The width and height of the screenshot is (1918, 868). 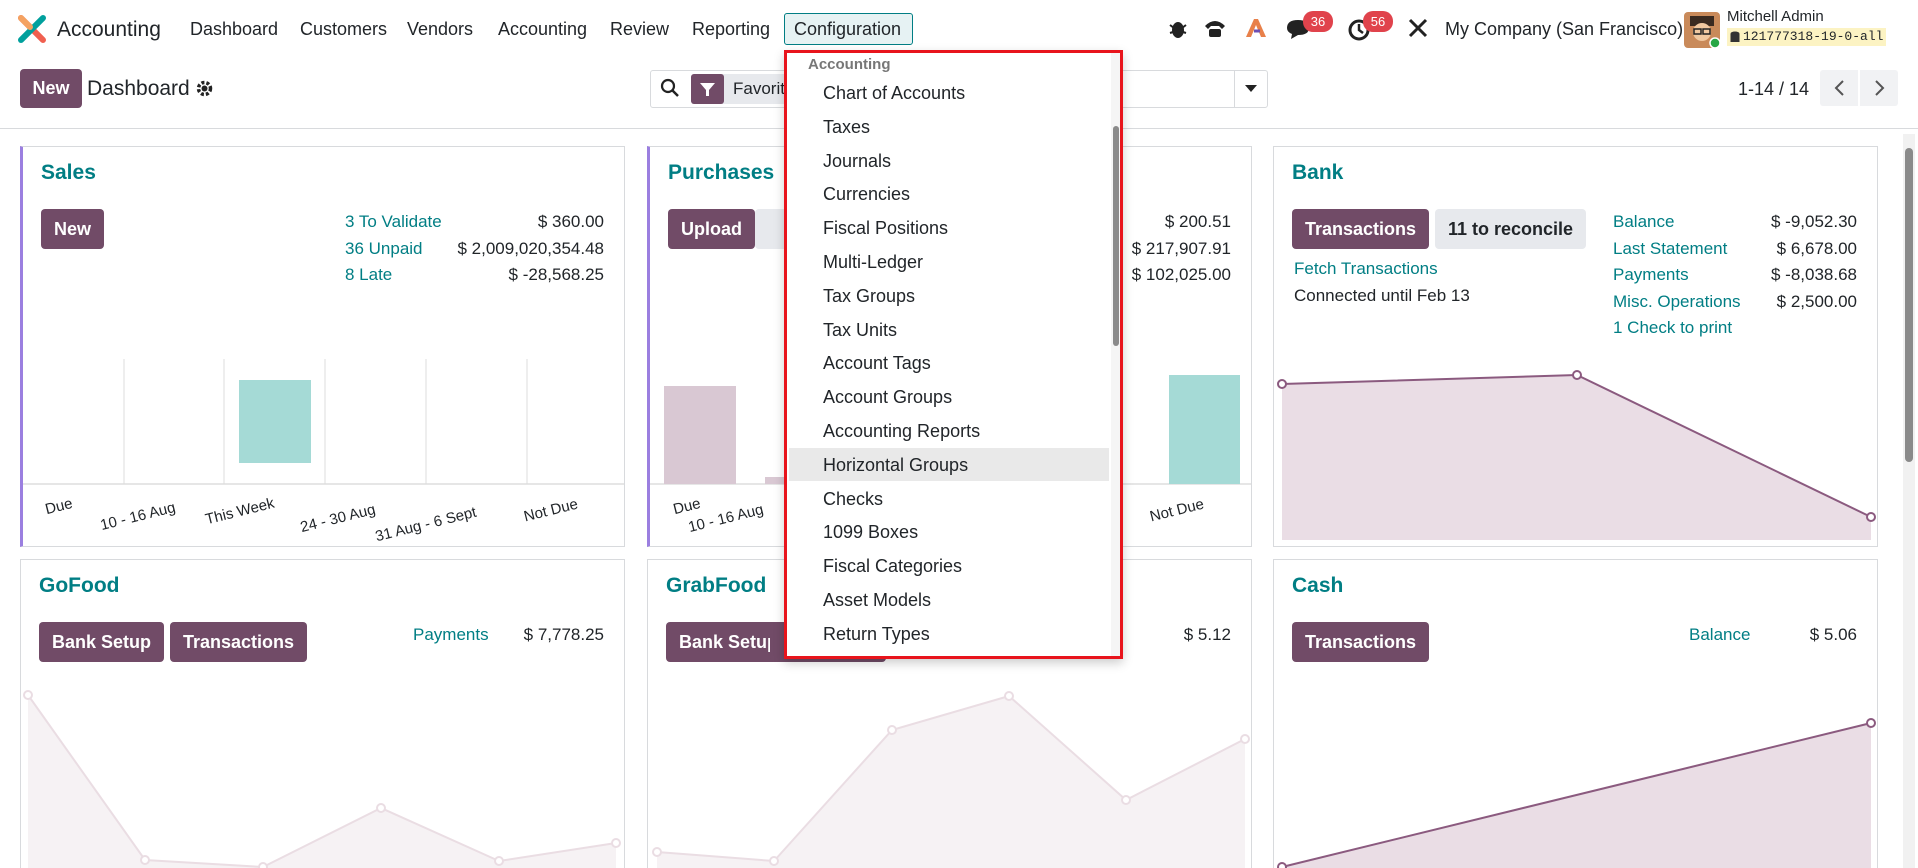 I want to click on ai-icon, so click(x=1256, y=28).